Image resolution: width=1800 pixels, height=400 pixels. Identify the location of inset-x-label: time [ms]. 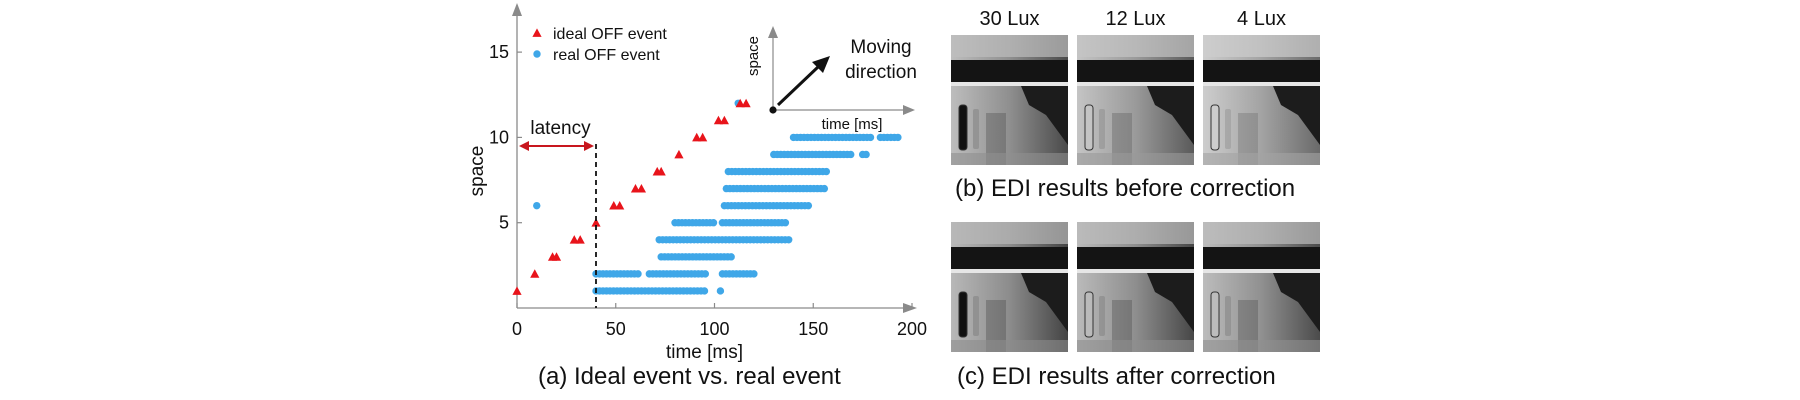
(852, 124).